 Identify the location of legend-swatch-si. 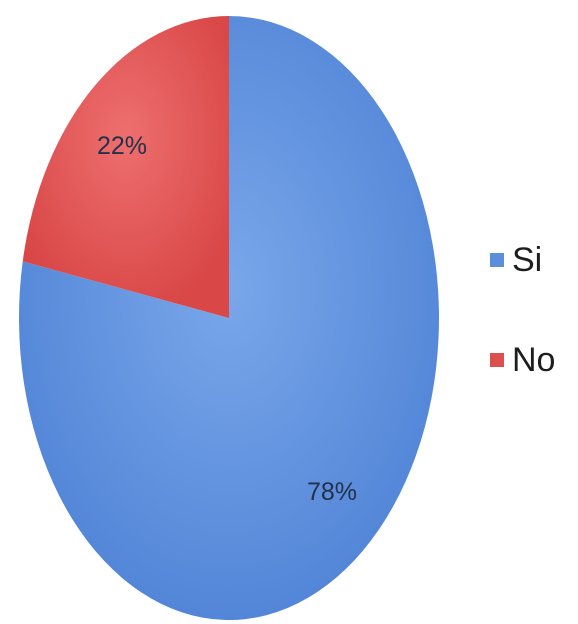
(497, 260).